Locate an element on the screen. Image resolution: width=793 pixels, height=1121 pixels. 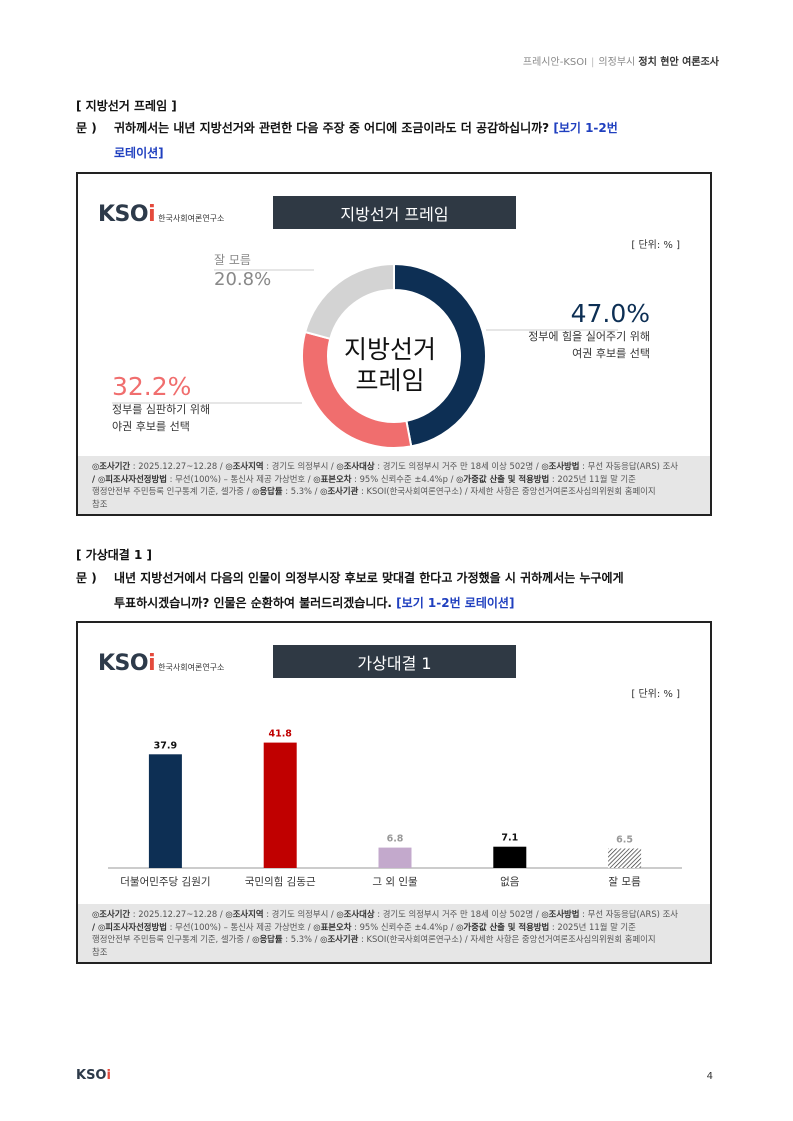
slice-label-ruling: 47.0% 정부에 힘을 실어주기 위해 여권 후보를 선택 is located at coordinates (589, 330).